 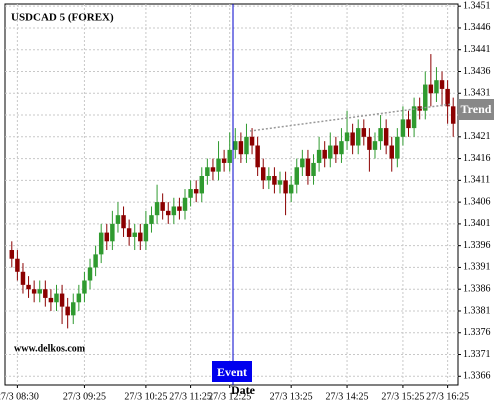 I want to click on x-tick-label: 27/3 14:25, so click(x=347, y=395).